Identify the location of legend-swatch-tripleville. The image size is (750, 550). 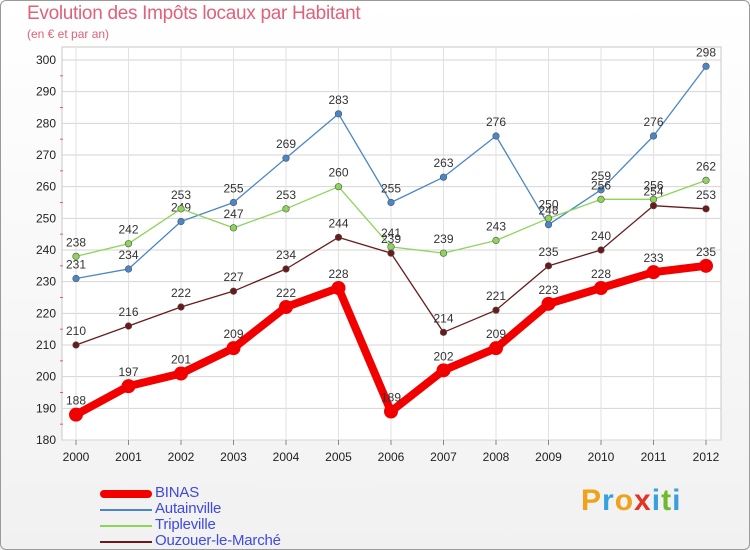
(126, 526).